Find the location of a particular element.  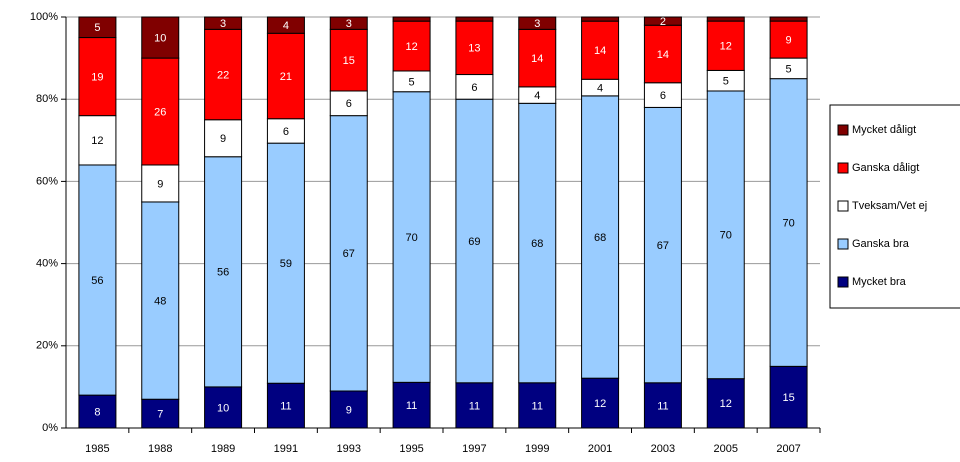

y-tick-label: 60% is located at coordinates (47, 181).